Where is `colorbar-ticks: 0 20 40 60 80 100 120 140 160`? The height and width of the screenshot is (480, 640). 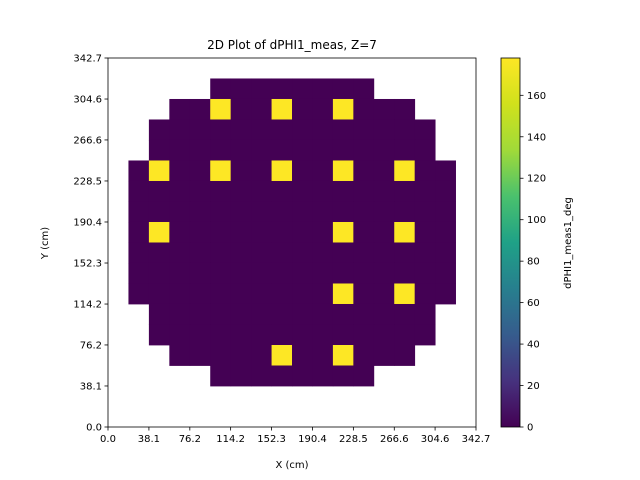
colorbar-ticks: 0 20 40 60 80 100 120 140 160 is located at coordinates (533, 262).